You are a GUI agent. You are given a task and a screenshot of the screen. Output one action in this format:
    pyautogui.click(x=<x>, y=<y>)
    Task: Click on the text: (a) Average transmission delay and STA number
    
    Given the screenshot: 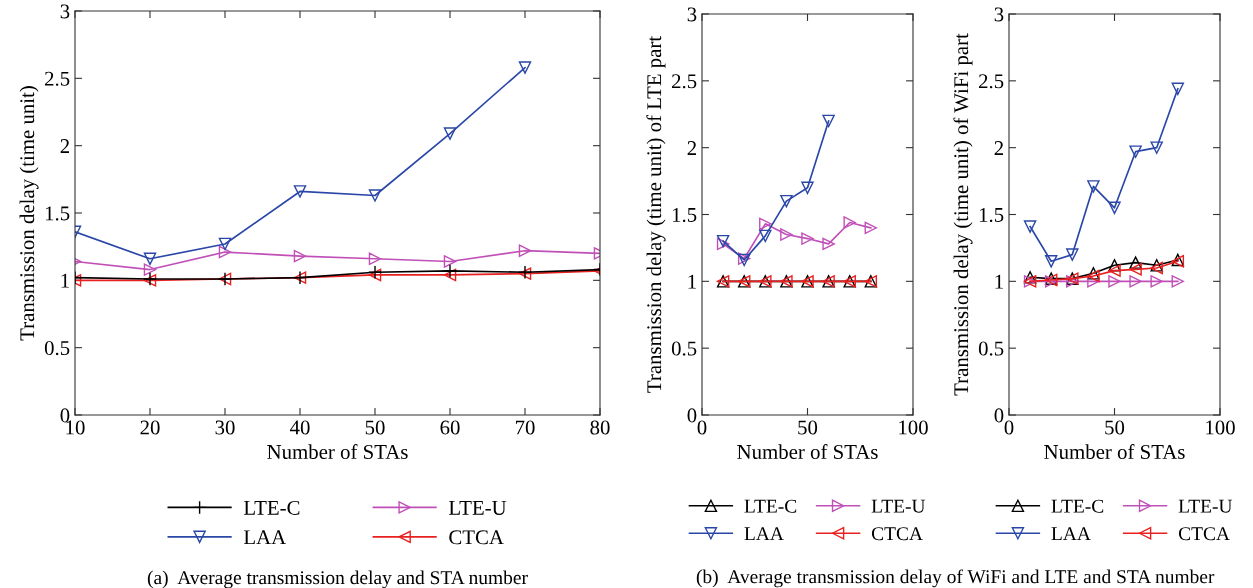 What is the action you would take?
    pyautogui.click(x=337, y=579)
    